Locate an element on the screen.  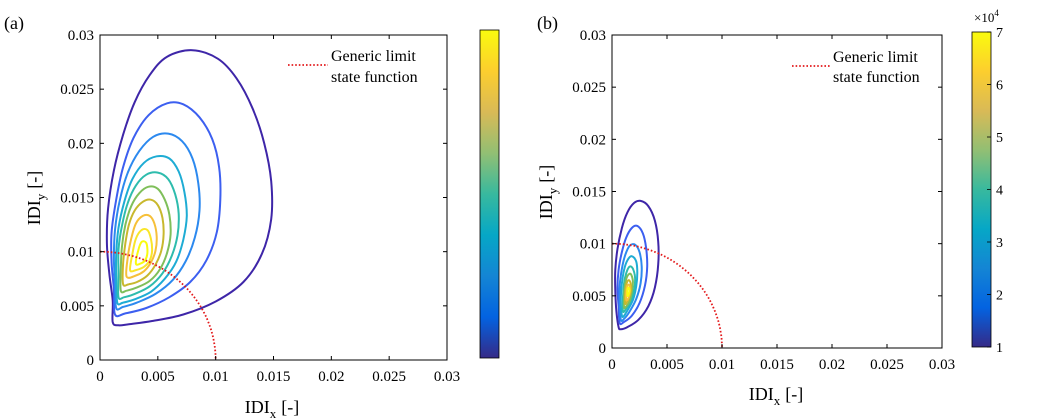
colorbar-tick-label: 6 is located at coordinates (999, 86).